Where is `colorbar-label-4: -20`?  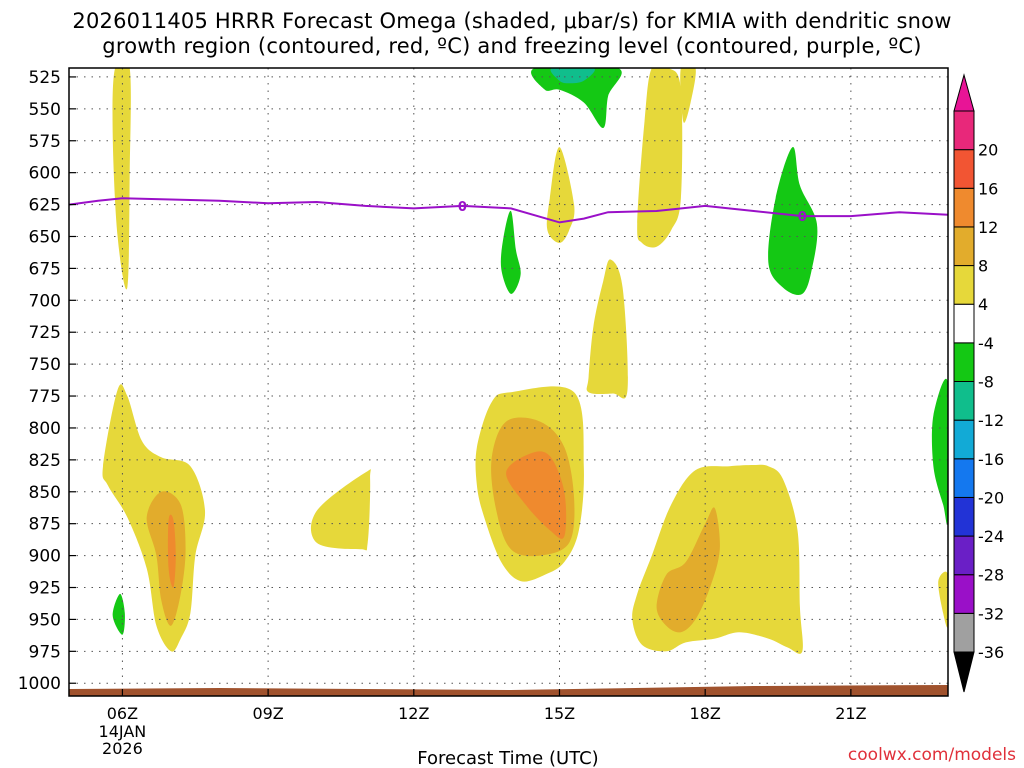 colorbar-label-4: -20 is located at coordinates (991, 497).